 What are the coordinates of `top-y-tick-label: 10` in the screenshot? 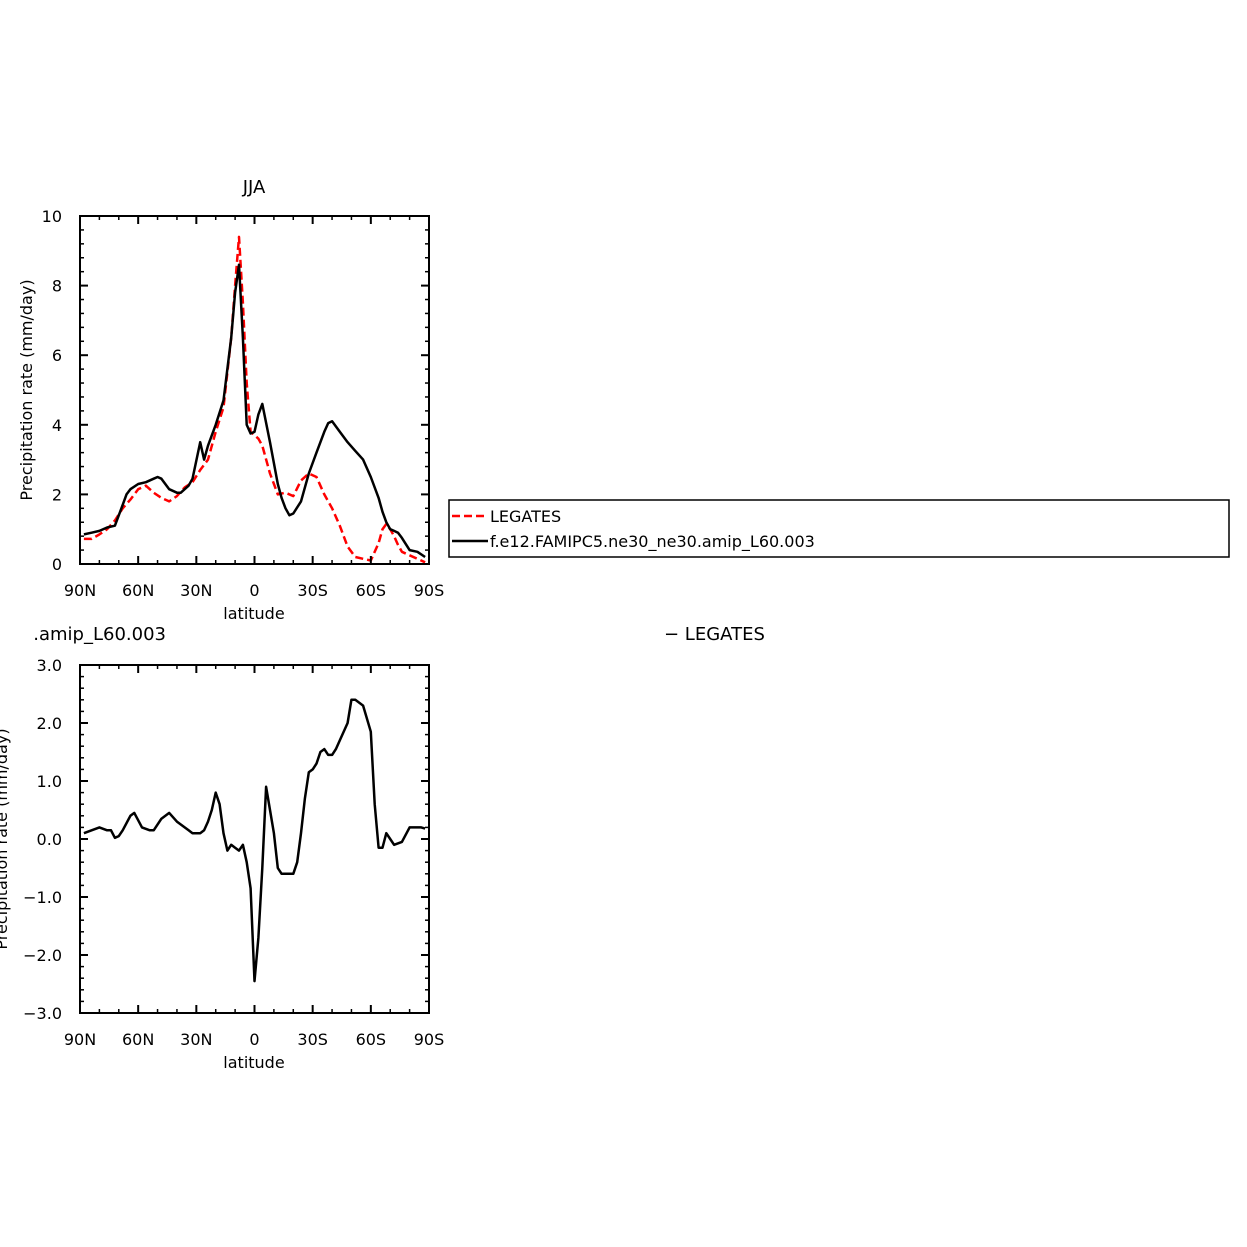 It's located at (52, 216).